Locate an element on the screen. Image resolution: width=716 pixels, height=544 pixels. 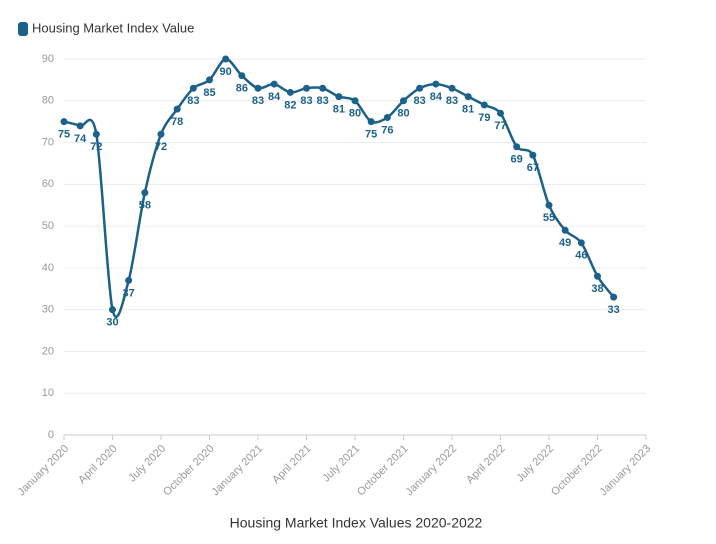
x-tick-label: January 2021 is located at coordinates (238, 471).